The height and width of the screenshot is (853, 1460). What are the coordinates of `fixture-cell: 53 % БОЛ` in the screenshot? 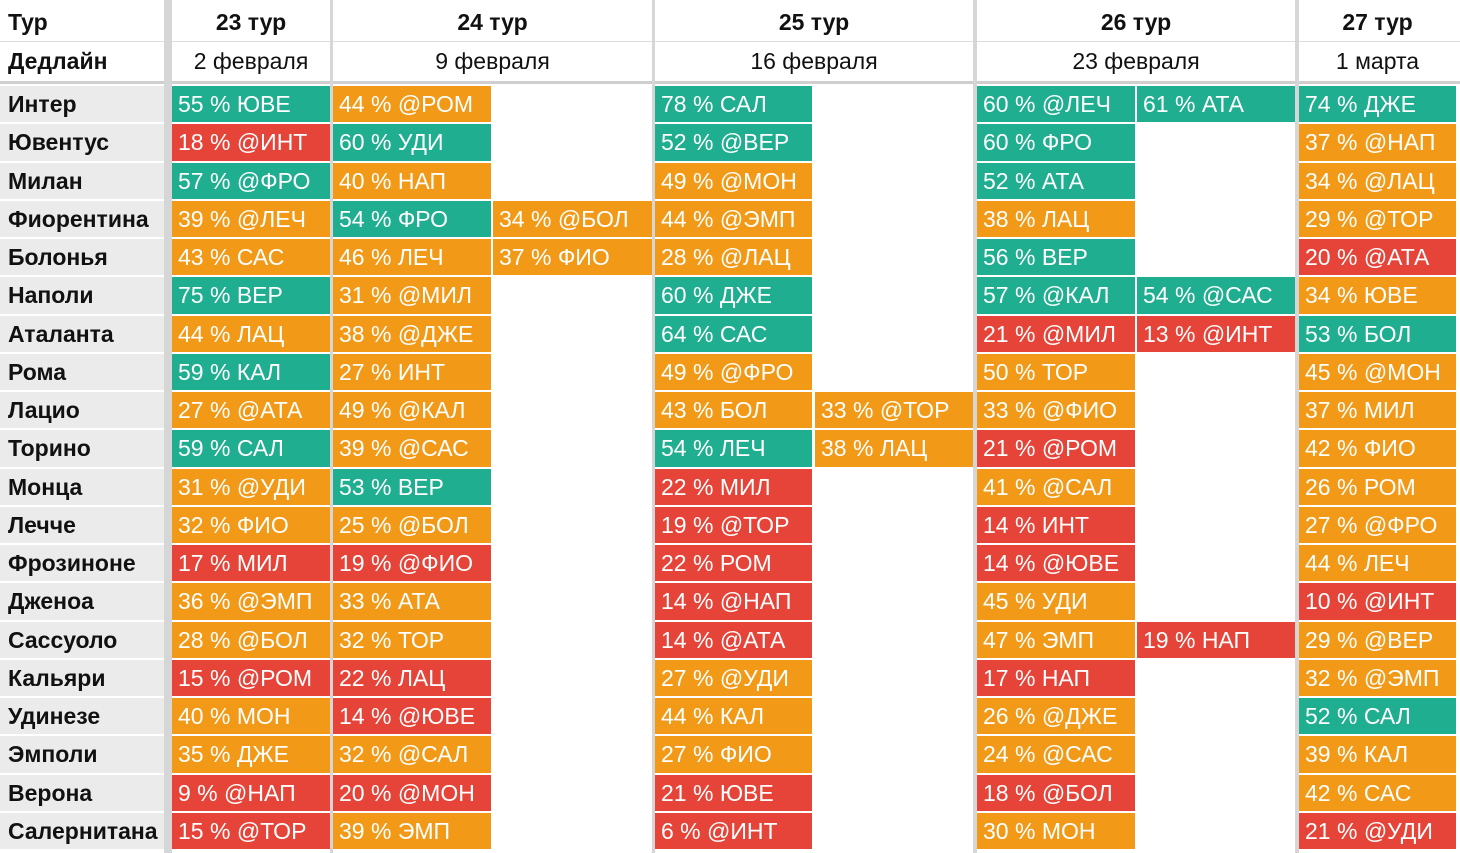 It's located at (1377, 334).